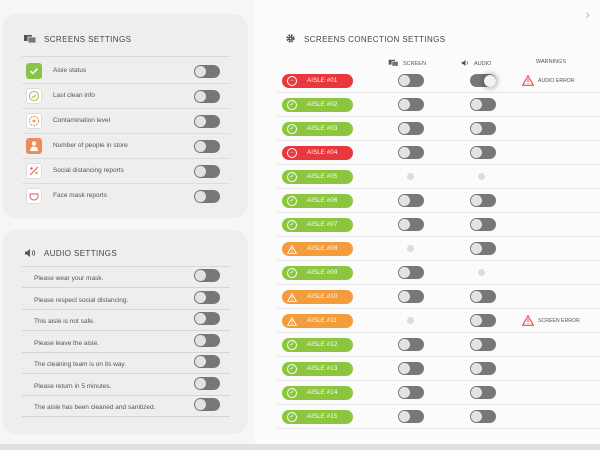 The height and width of the screenshot is (450, 600). What do you see at coordinates (317, 393) in the screenshot?
I see `aisle-status-pill: ✓ AISLE #14` at bounding box center [317, 393].